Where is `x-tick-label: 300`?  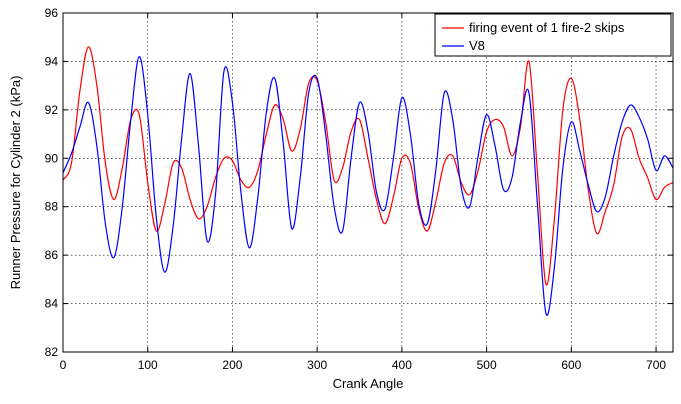 x-tick-label: 300 is located at coordinates (317, 365).